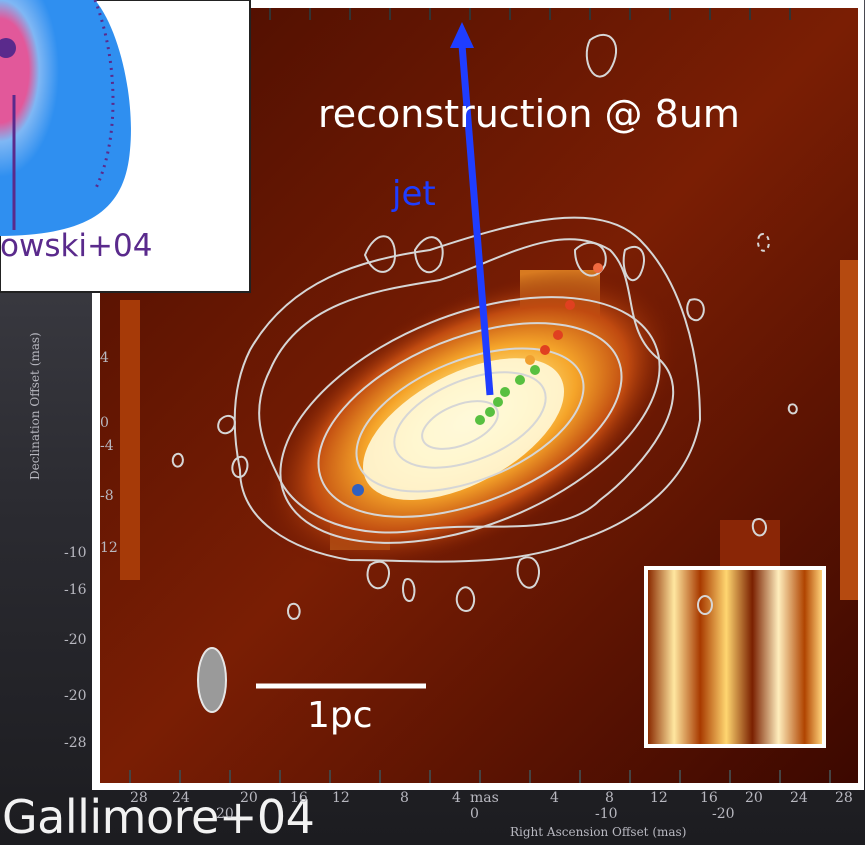 This screenshot has height=845, width=865. I want to click on beam-ellipse, so click(212, 680).